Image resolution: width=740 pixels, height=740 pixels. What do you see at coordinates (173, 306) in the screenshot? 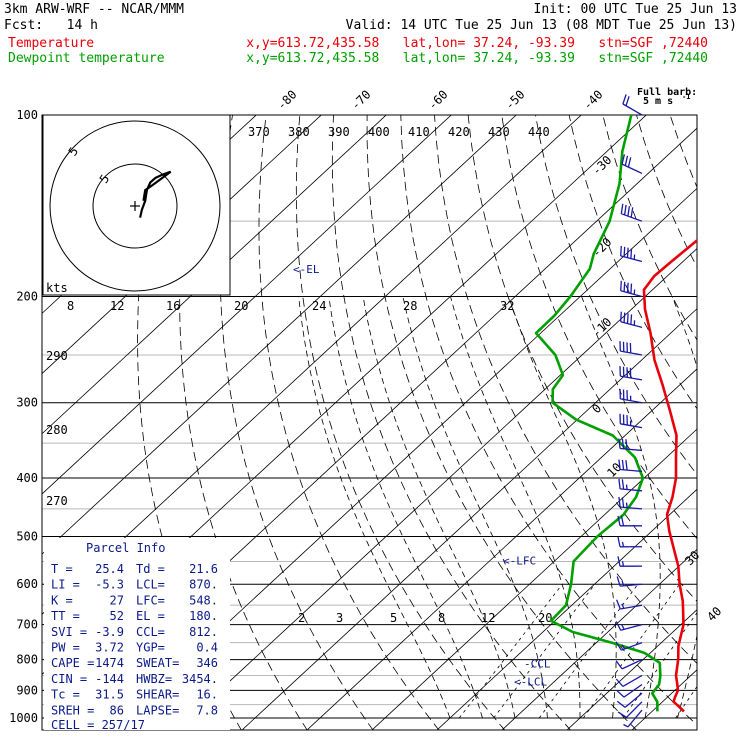
I see `hodograph-scale-label: 16` at bounding box center [173, 306].